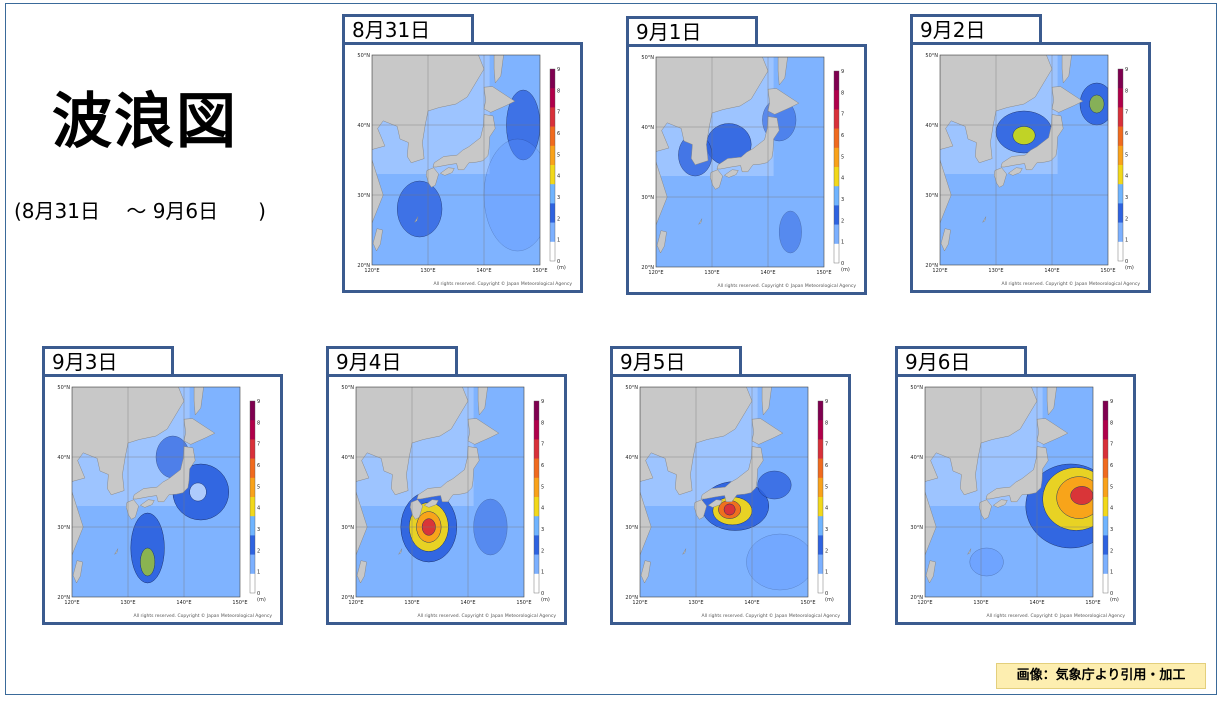  I want to click on colorbar-tick-label: 9, so click(542, 402).